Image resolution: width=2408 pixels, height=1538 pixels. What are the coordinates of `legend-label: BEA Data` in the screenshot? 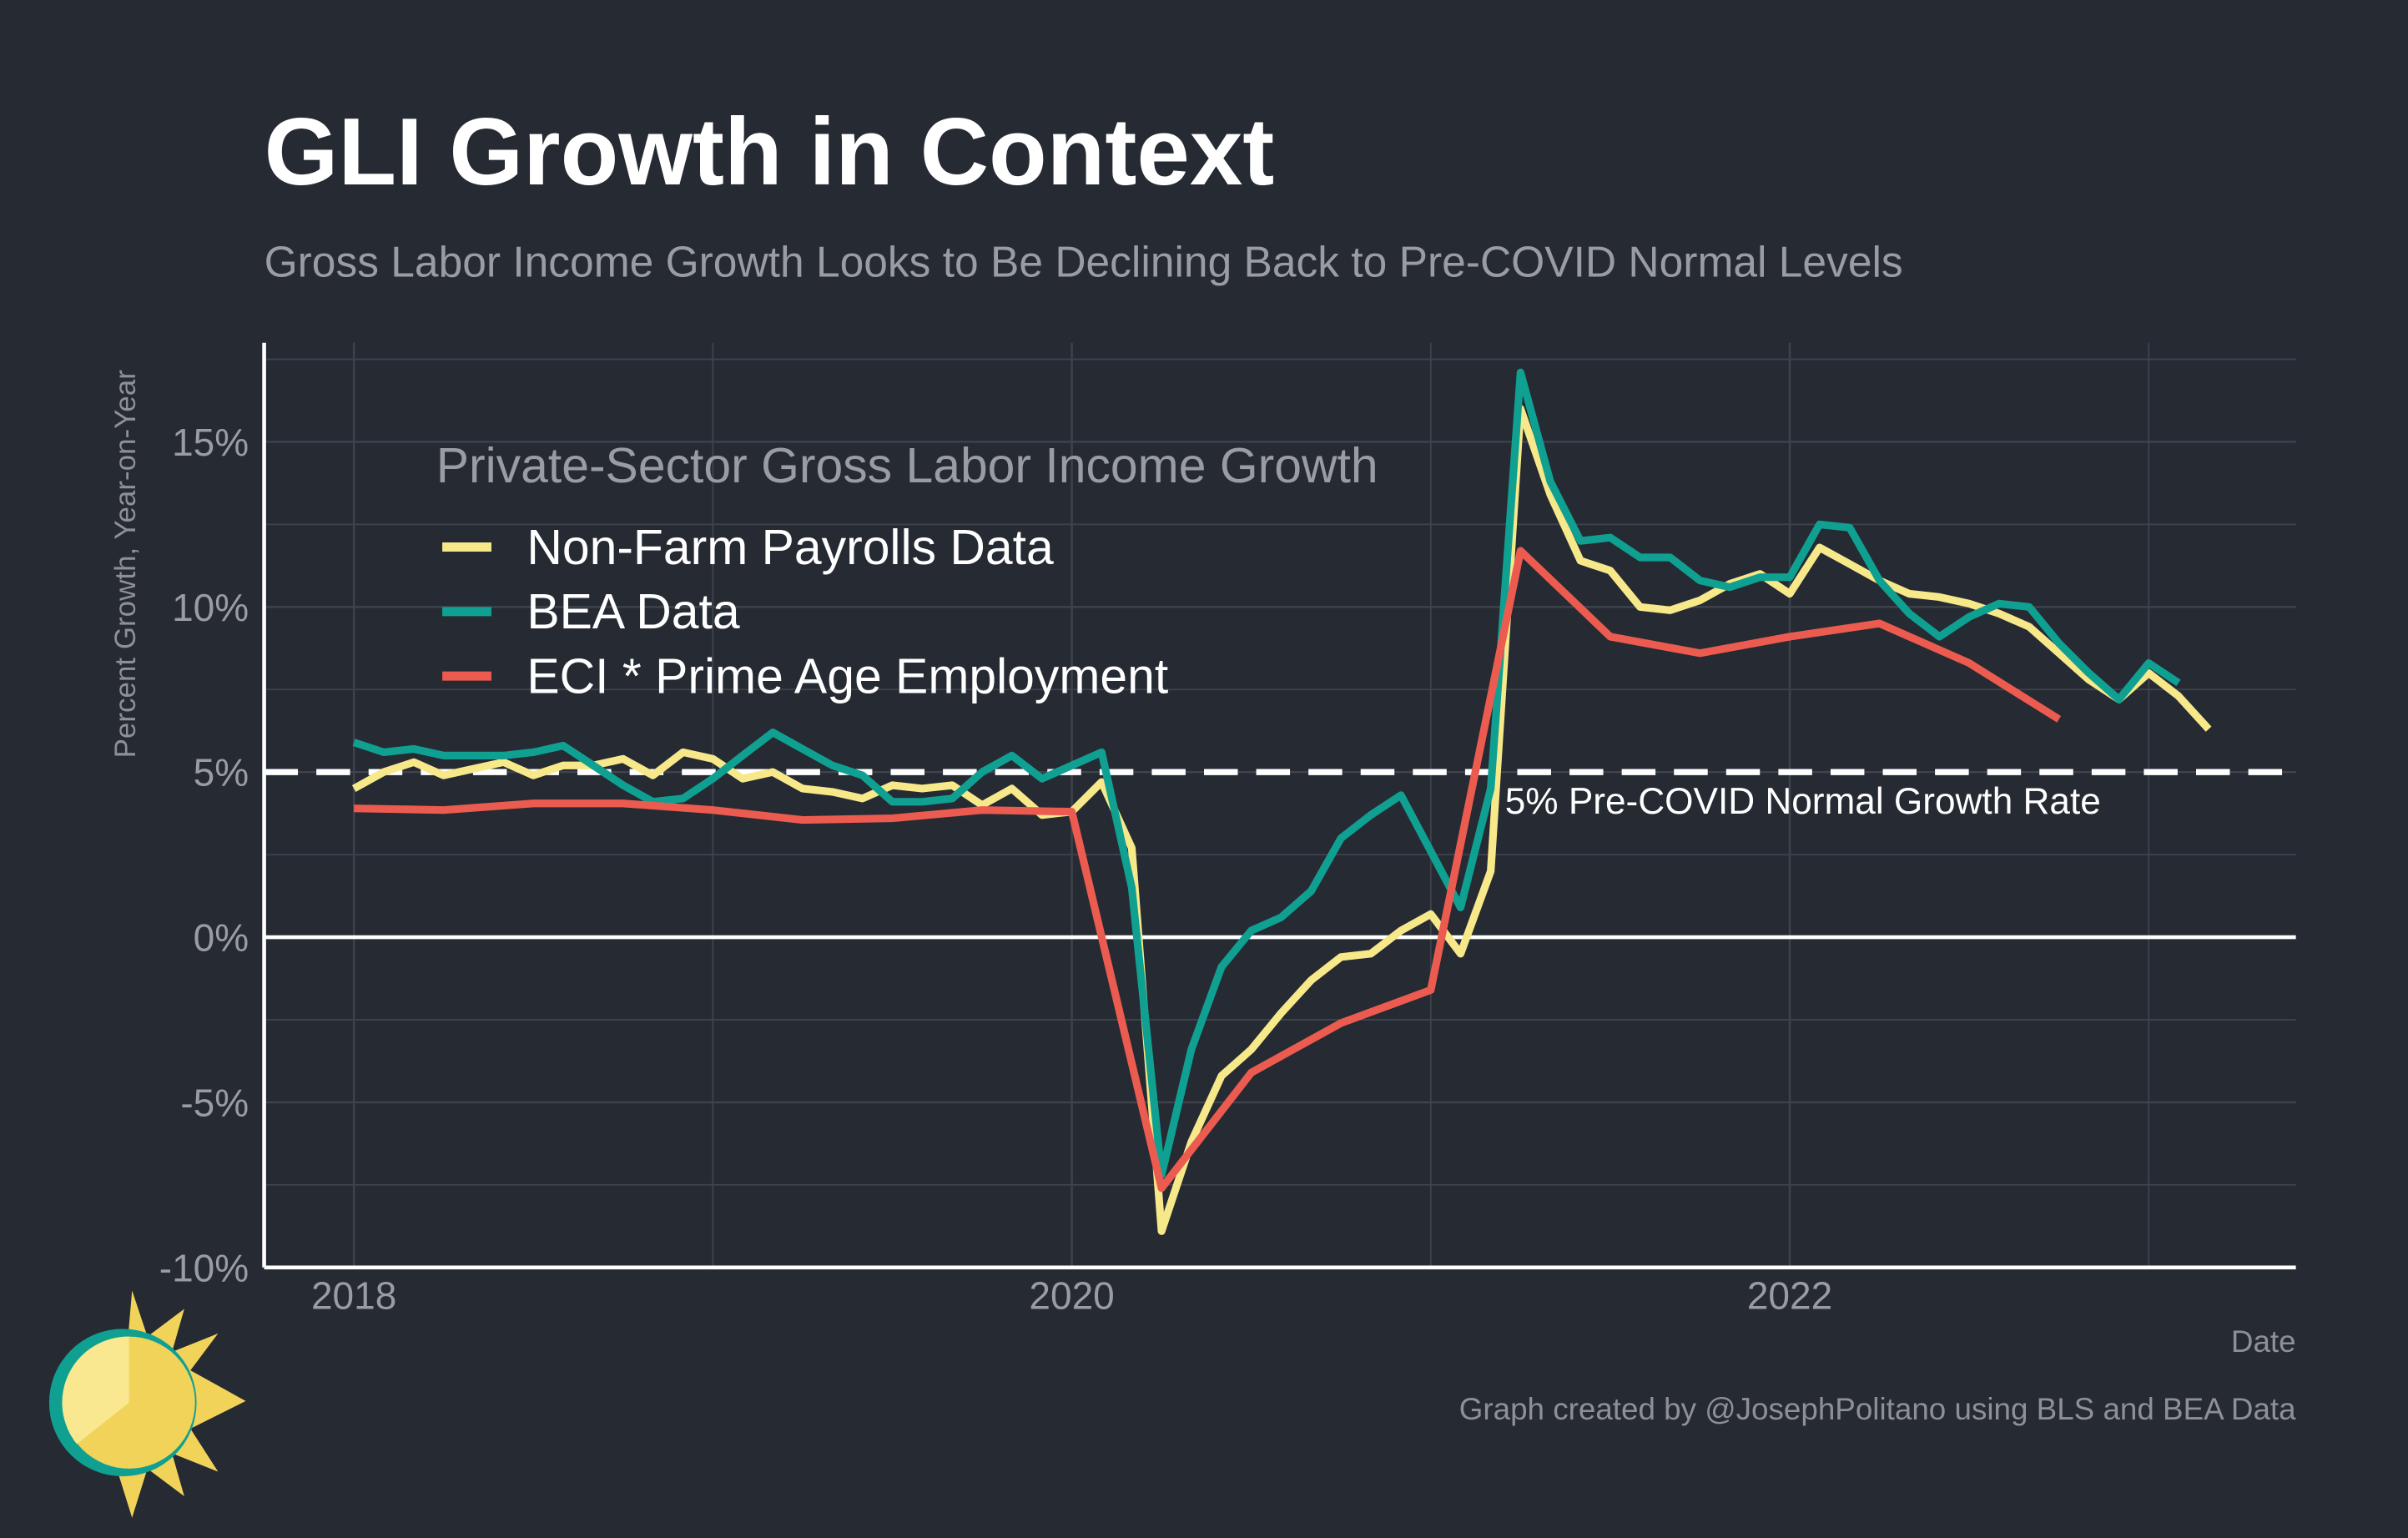 It's located at (633, 612).